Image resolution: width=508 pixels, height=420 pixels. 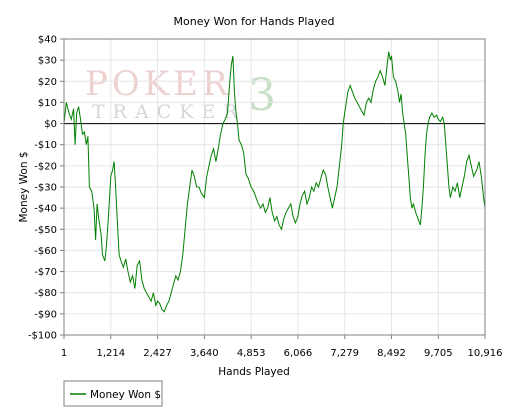 What do you see at coordinates (110, 353) in the screenshot?
I see `x-tick-label: 1,214` at bounding box center [110, 353].